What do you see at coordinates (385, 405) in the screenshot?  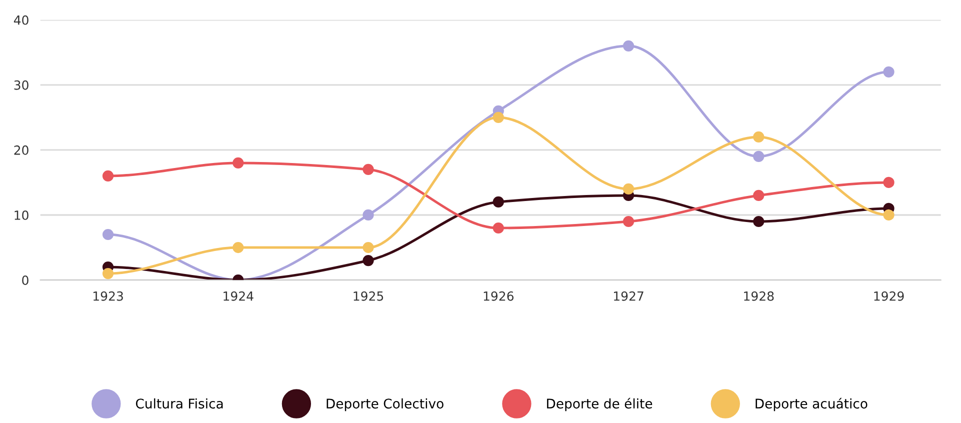 I see `legend-label: Deporte Colectivo` at bounding box center [385, 405].